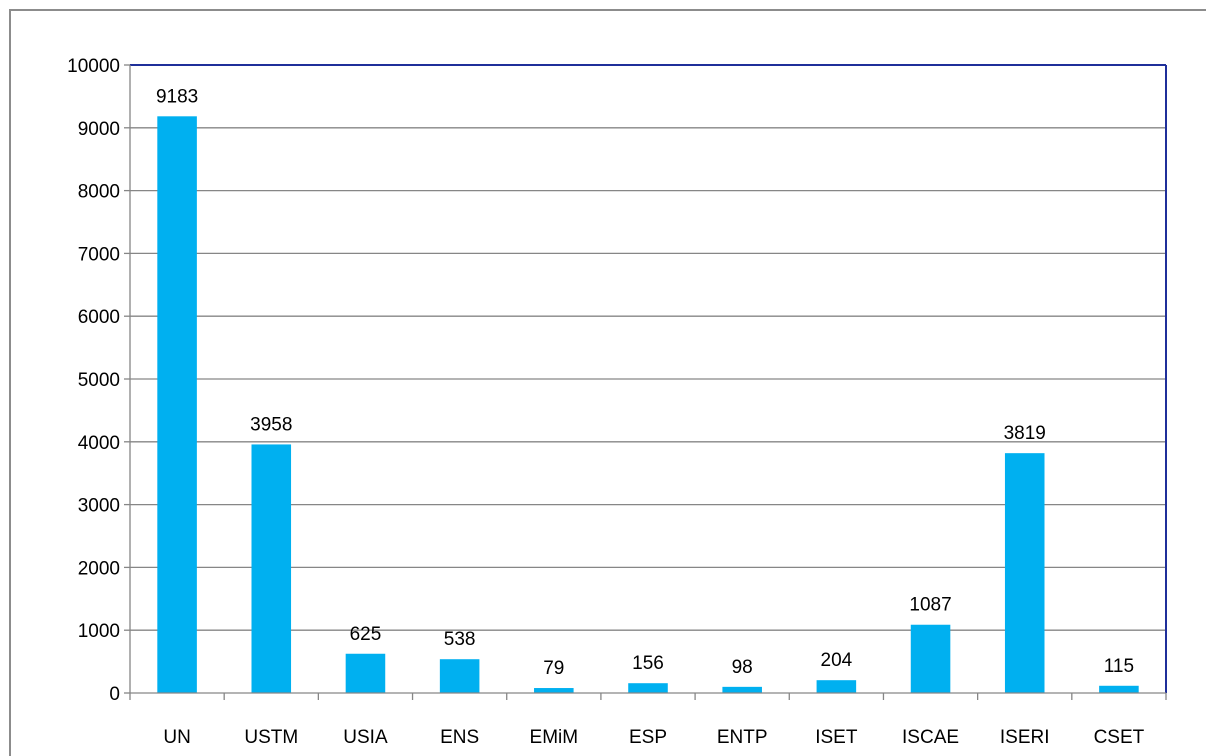  Describe the element at coordinates (836, 737) in the screenshot. I see `x-tick-label: ISET` at that location.